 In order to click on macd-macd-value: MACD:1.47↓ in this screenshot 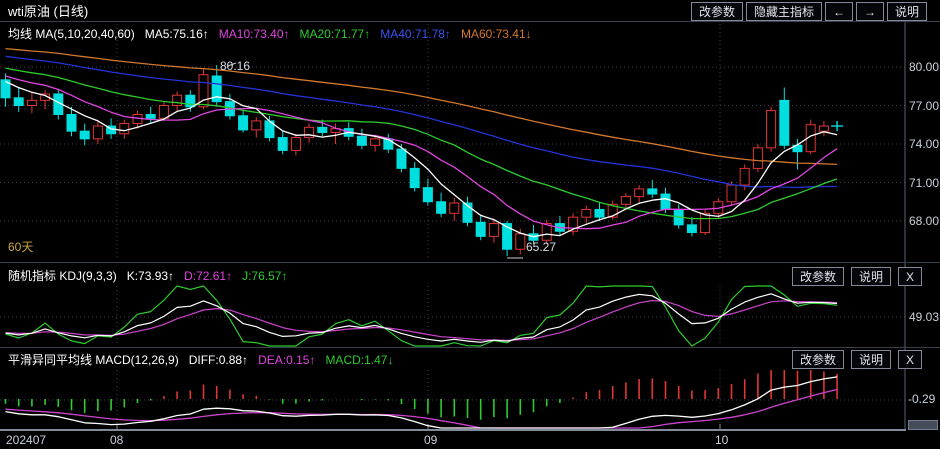, I will do `click(359, 360)`.